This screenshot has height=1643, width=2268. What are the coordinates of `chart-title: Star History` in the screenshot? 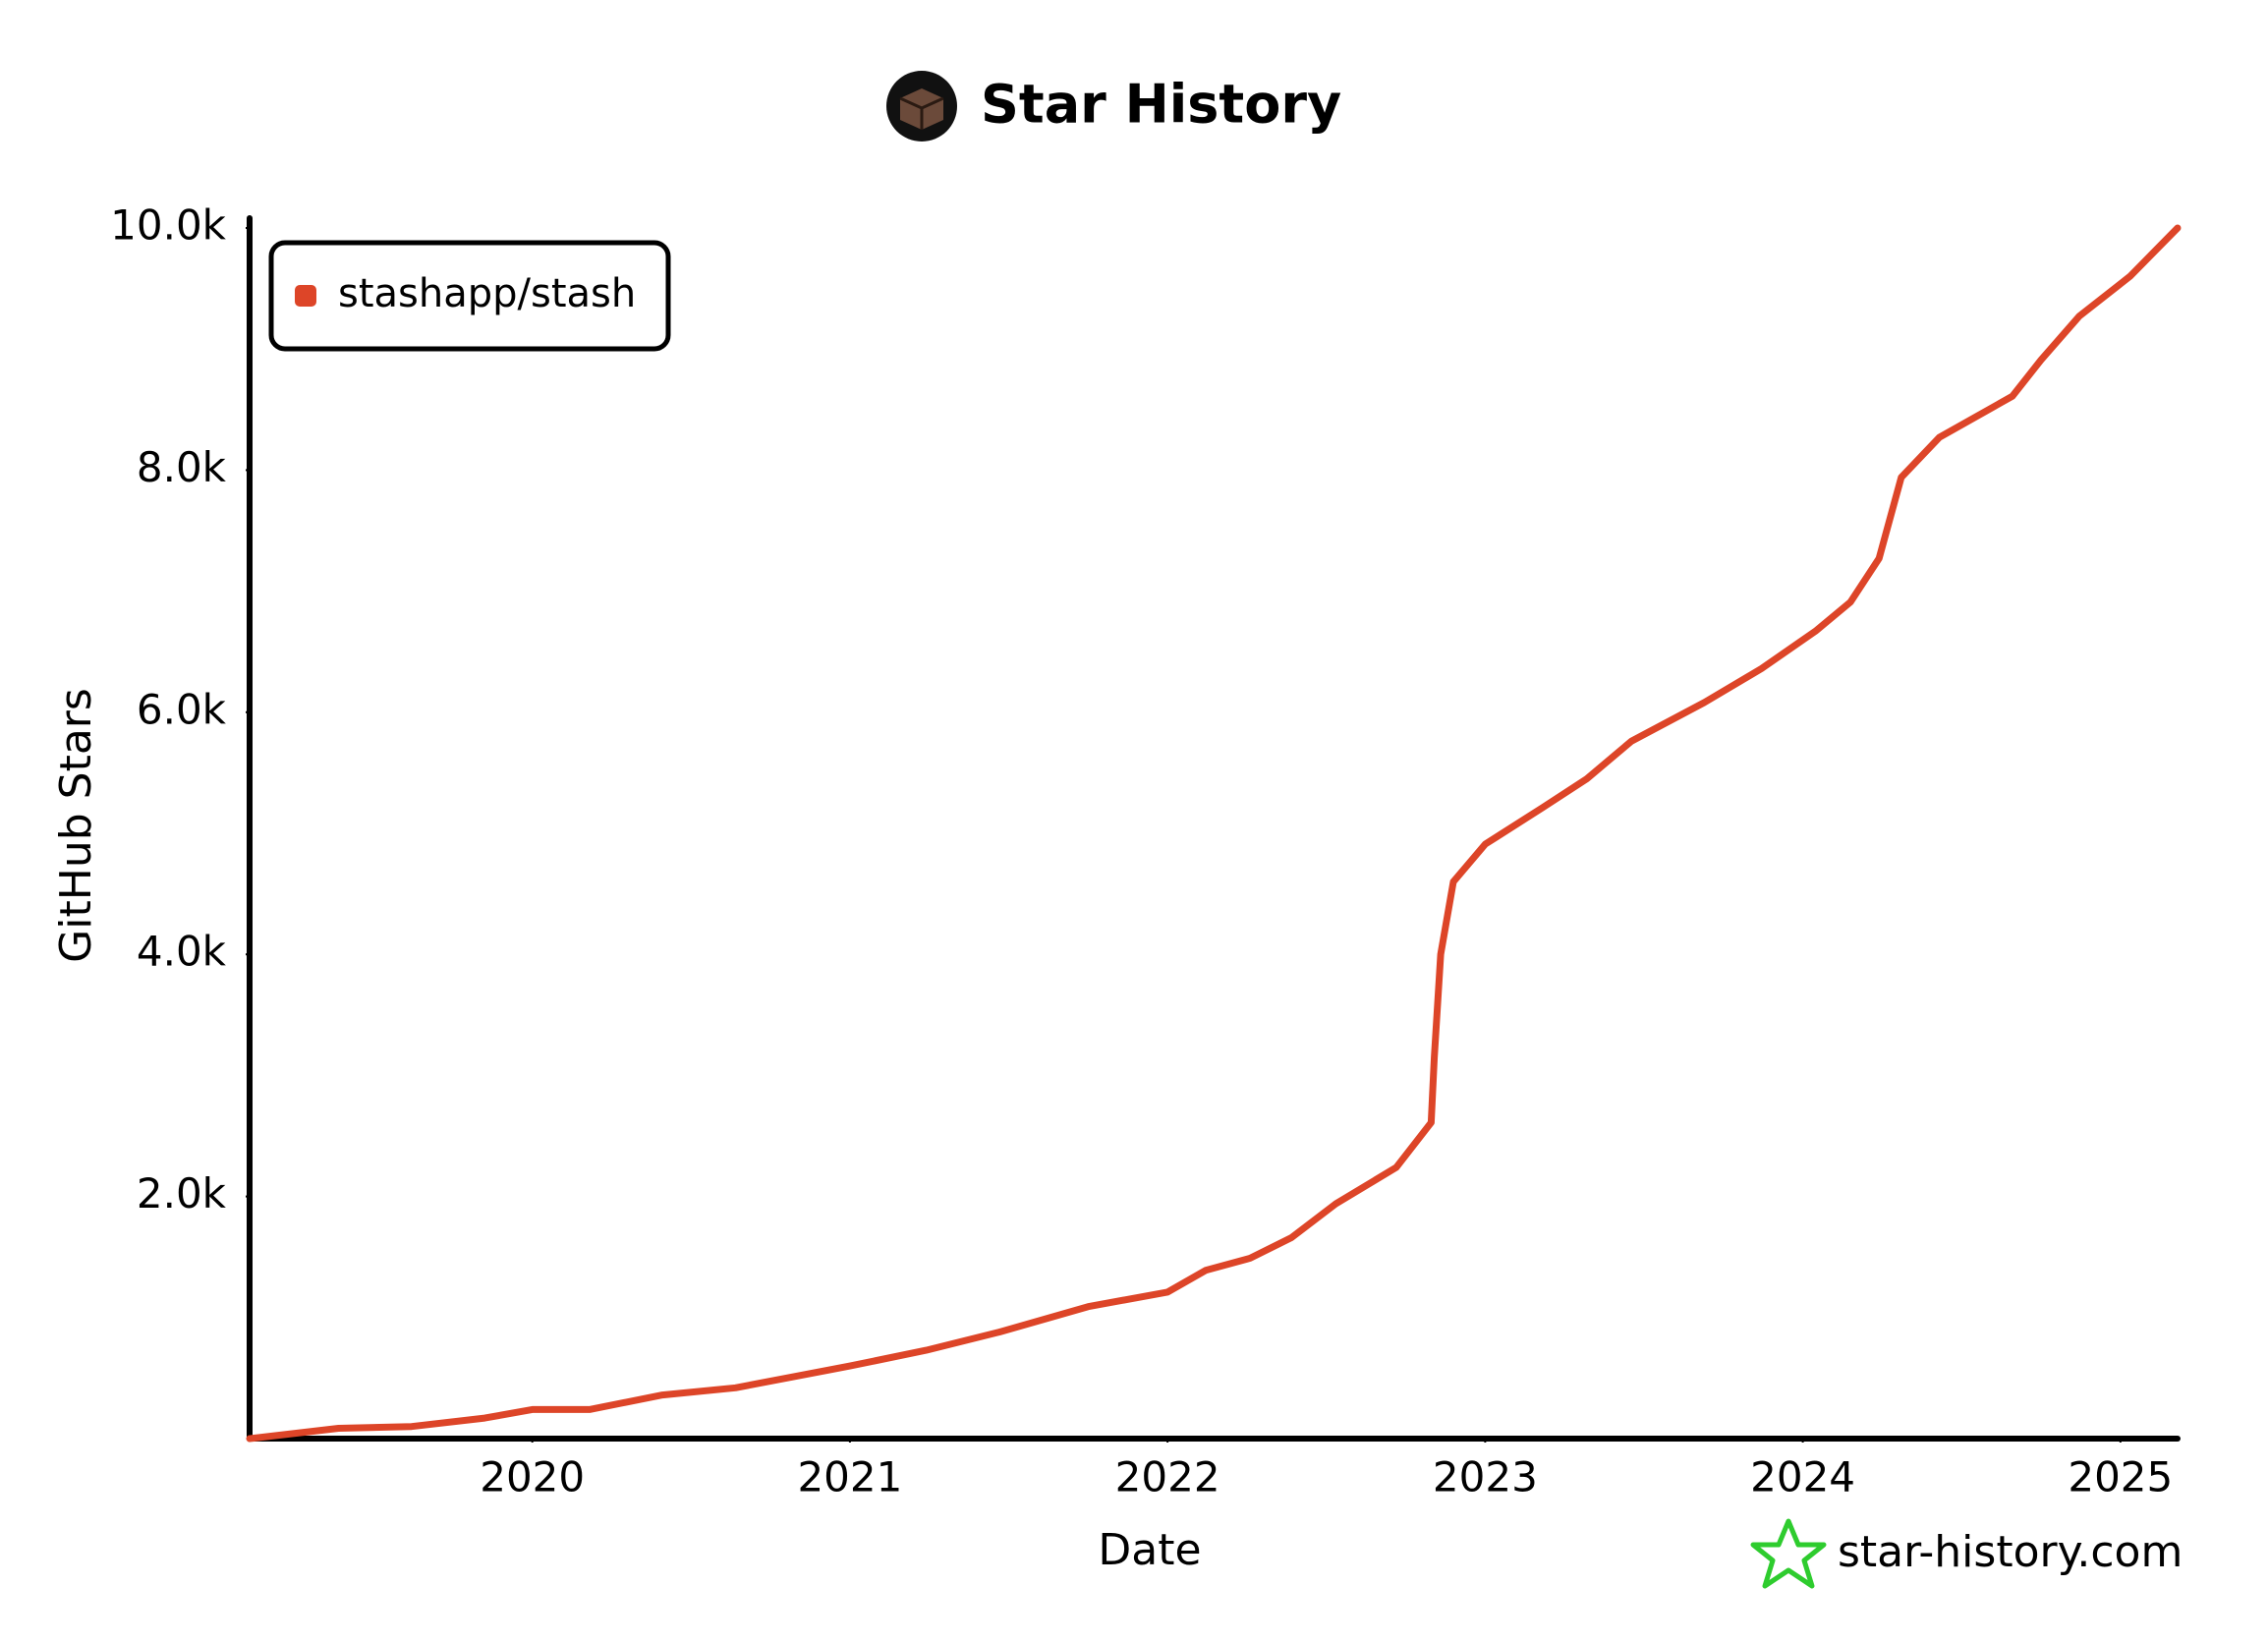 It's located at (1161, 105).